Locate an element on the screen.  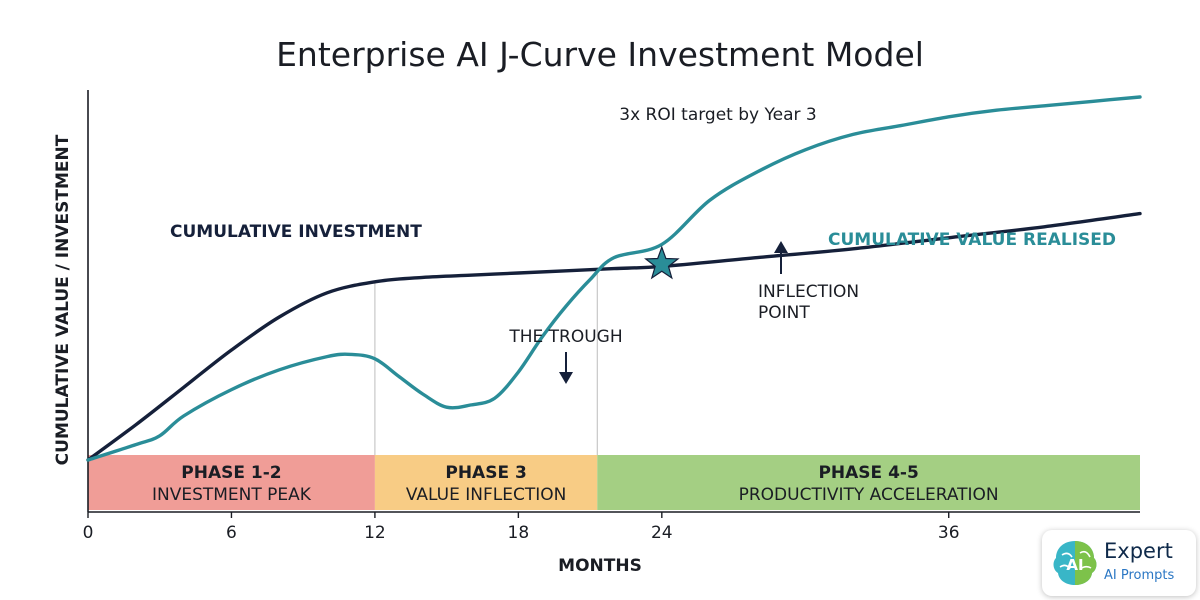
x-ticks: 0 6 12 18 24 36 is located at coordinates (521, 527).